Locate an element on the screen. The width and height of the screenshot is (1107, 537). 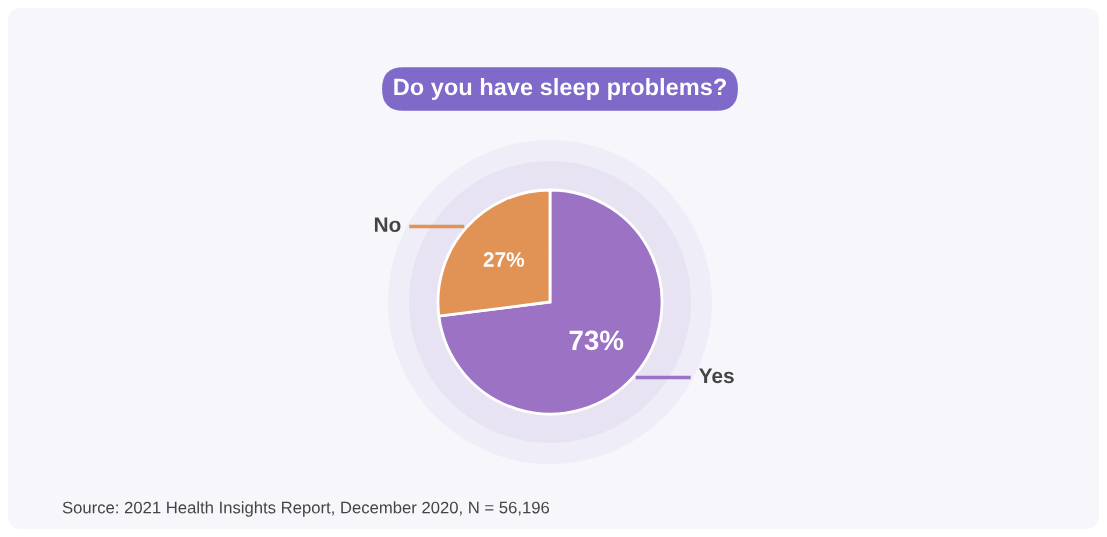
slice-label: No is located at coordinates (387, 225).